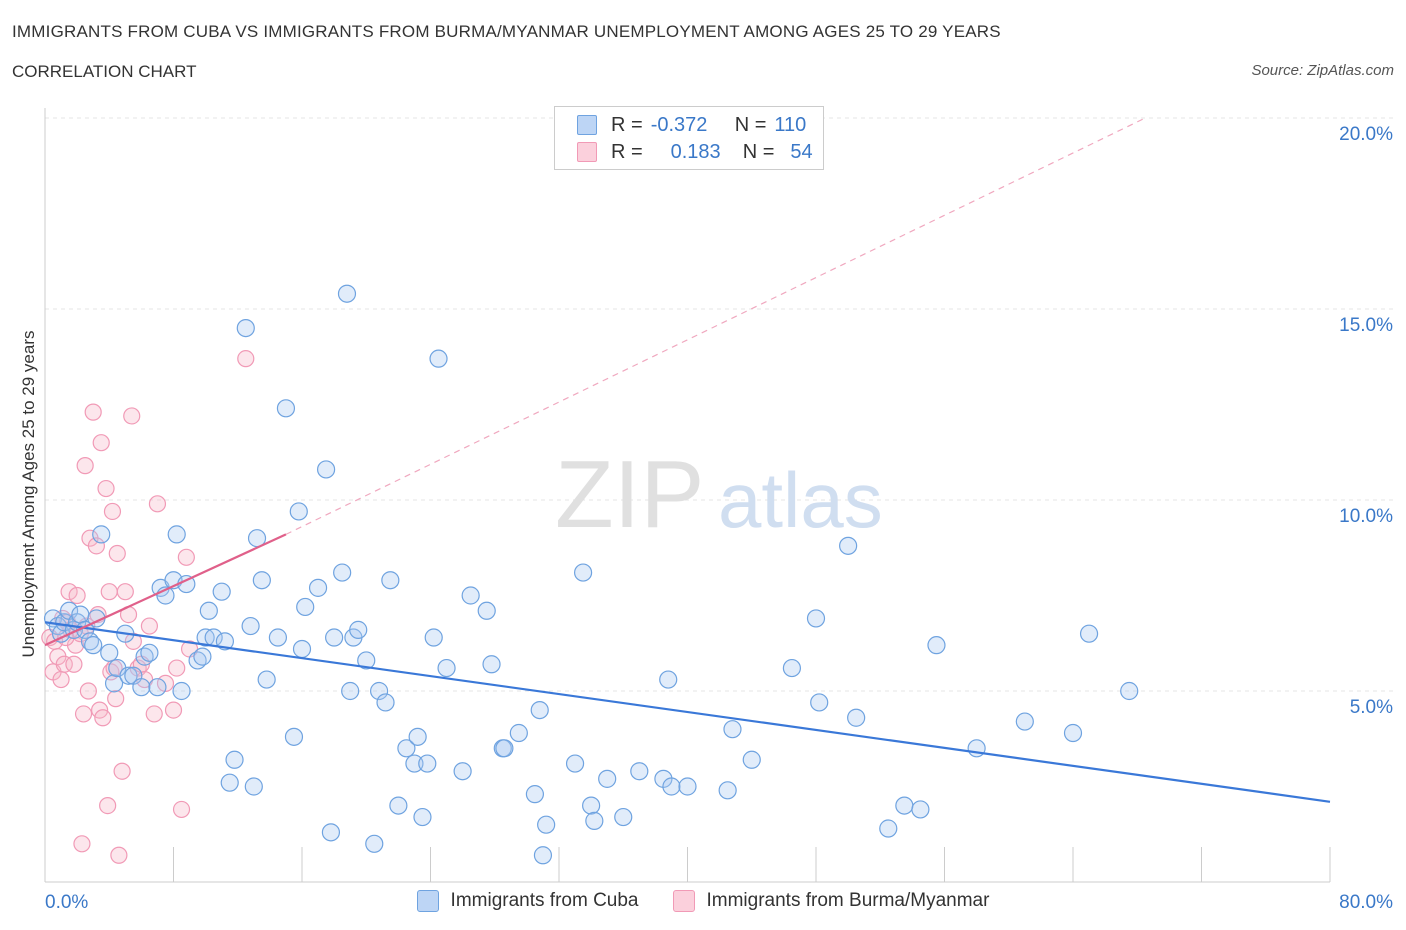 This screenshot has width=1406, height=930. What do you see at coordinates (165, 590) in the screenshot?
I see `trend-line-burma` at bounding box center [165, 590].